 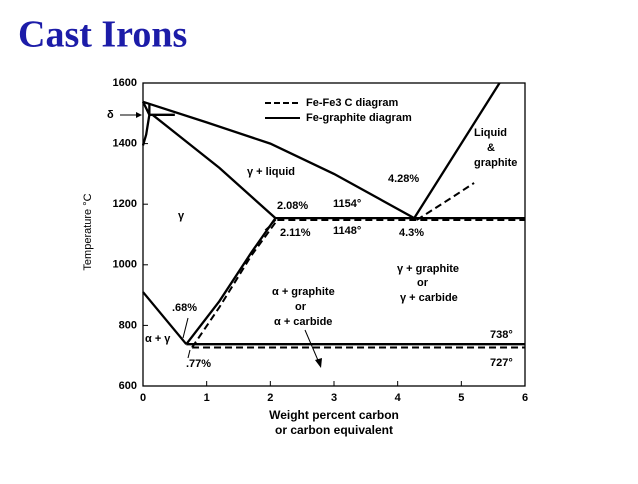 I want to click on x-tick-label: 5, so click(x=461, y=398).